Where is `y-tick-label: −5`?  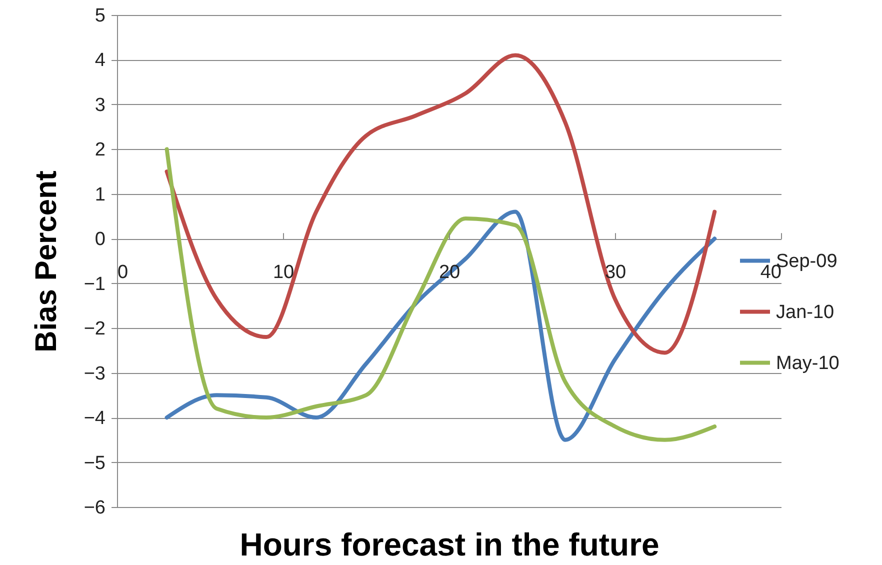 y-tick-label: −5 is located at coordinates (95, 463).